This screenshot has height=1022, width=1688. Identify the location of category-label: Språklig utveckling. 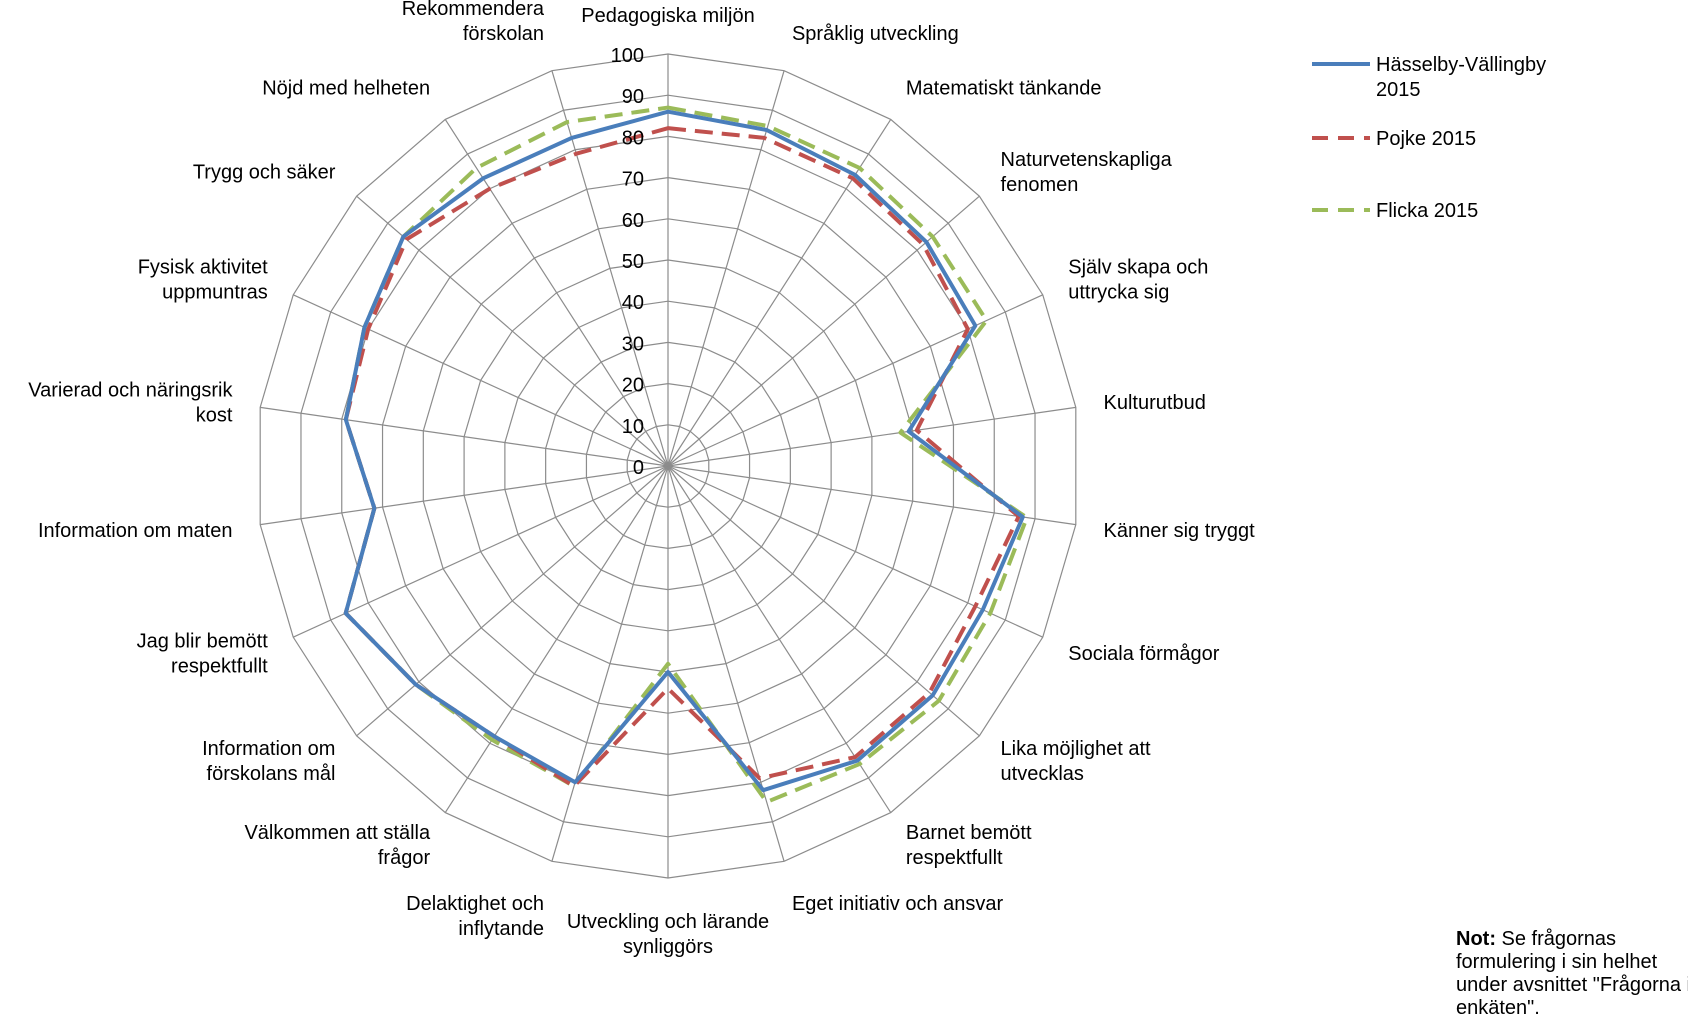
(875, 34).